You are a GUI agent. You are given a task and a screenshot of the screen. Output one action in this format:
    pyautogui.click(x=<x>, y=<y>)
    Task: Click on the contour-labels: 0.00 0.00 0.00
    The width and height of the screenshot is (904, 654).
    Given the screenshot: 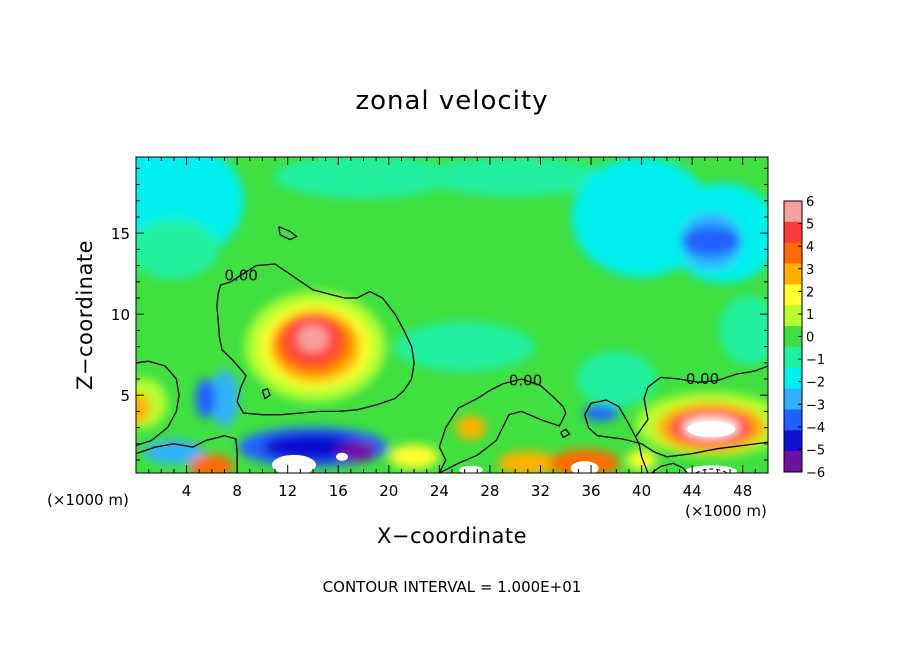 What is the action you would take?
    pyautogui.click(x=471, y=327)
    